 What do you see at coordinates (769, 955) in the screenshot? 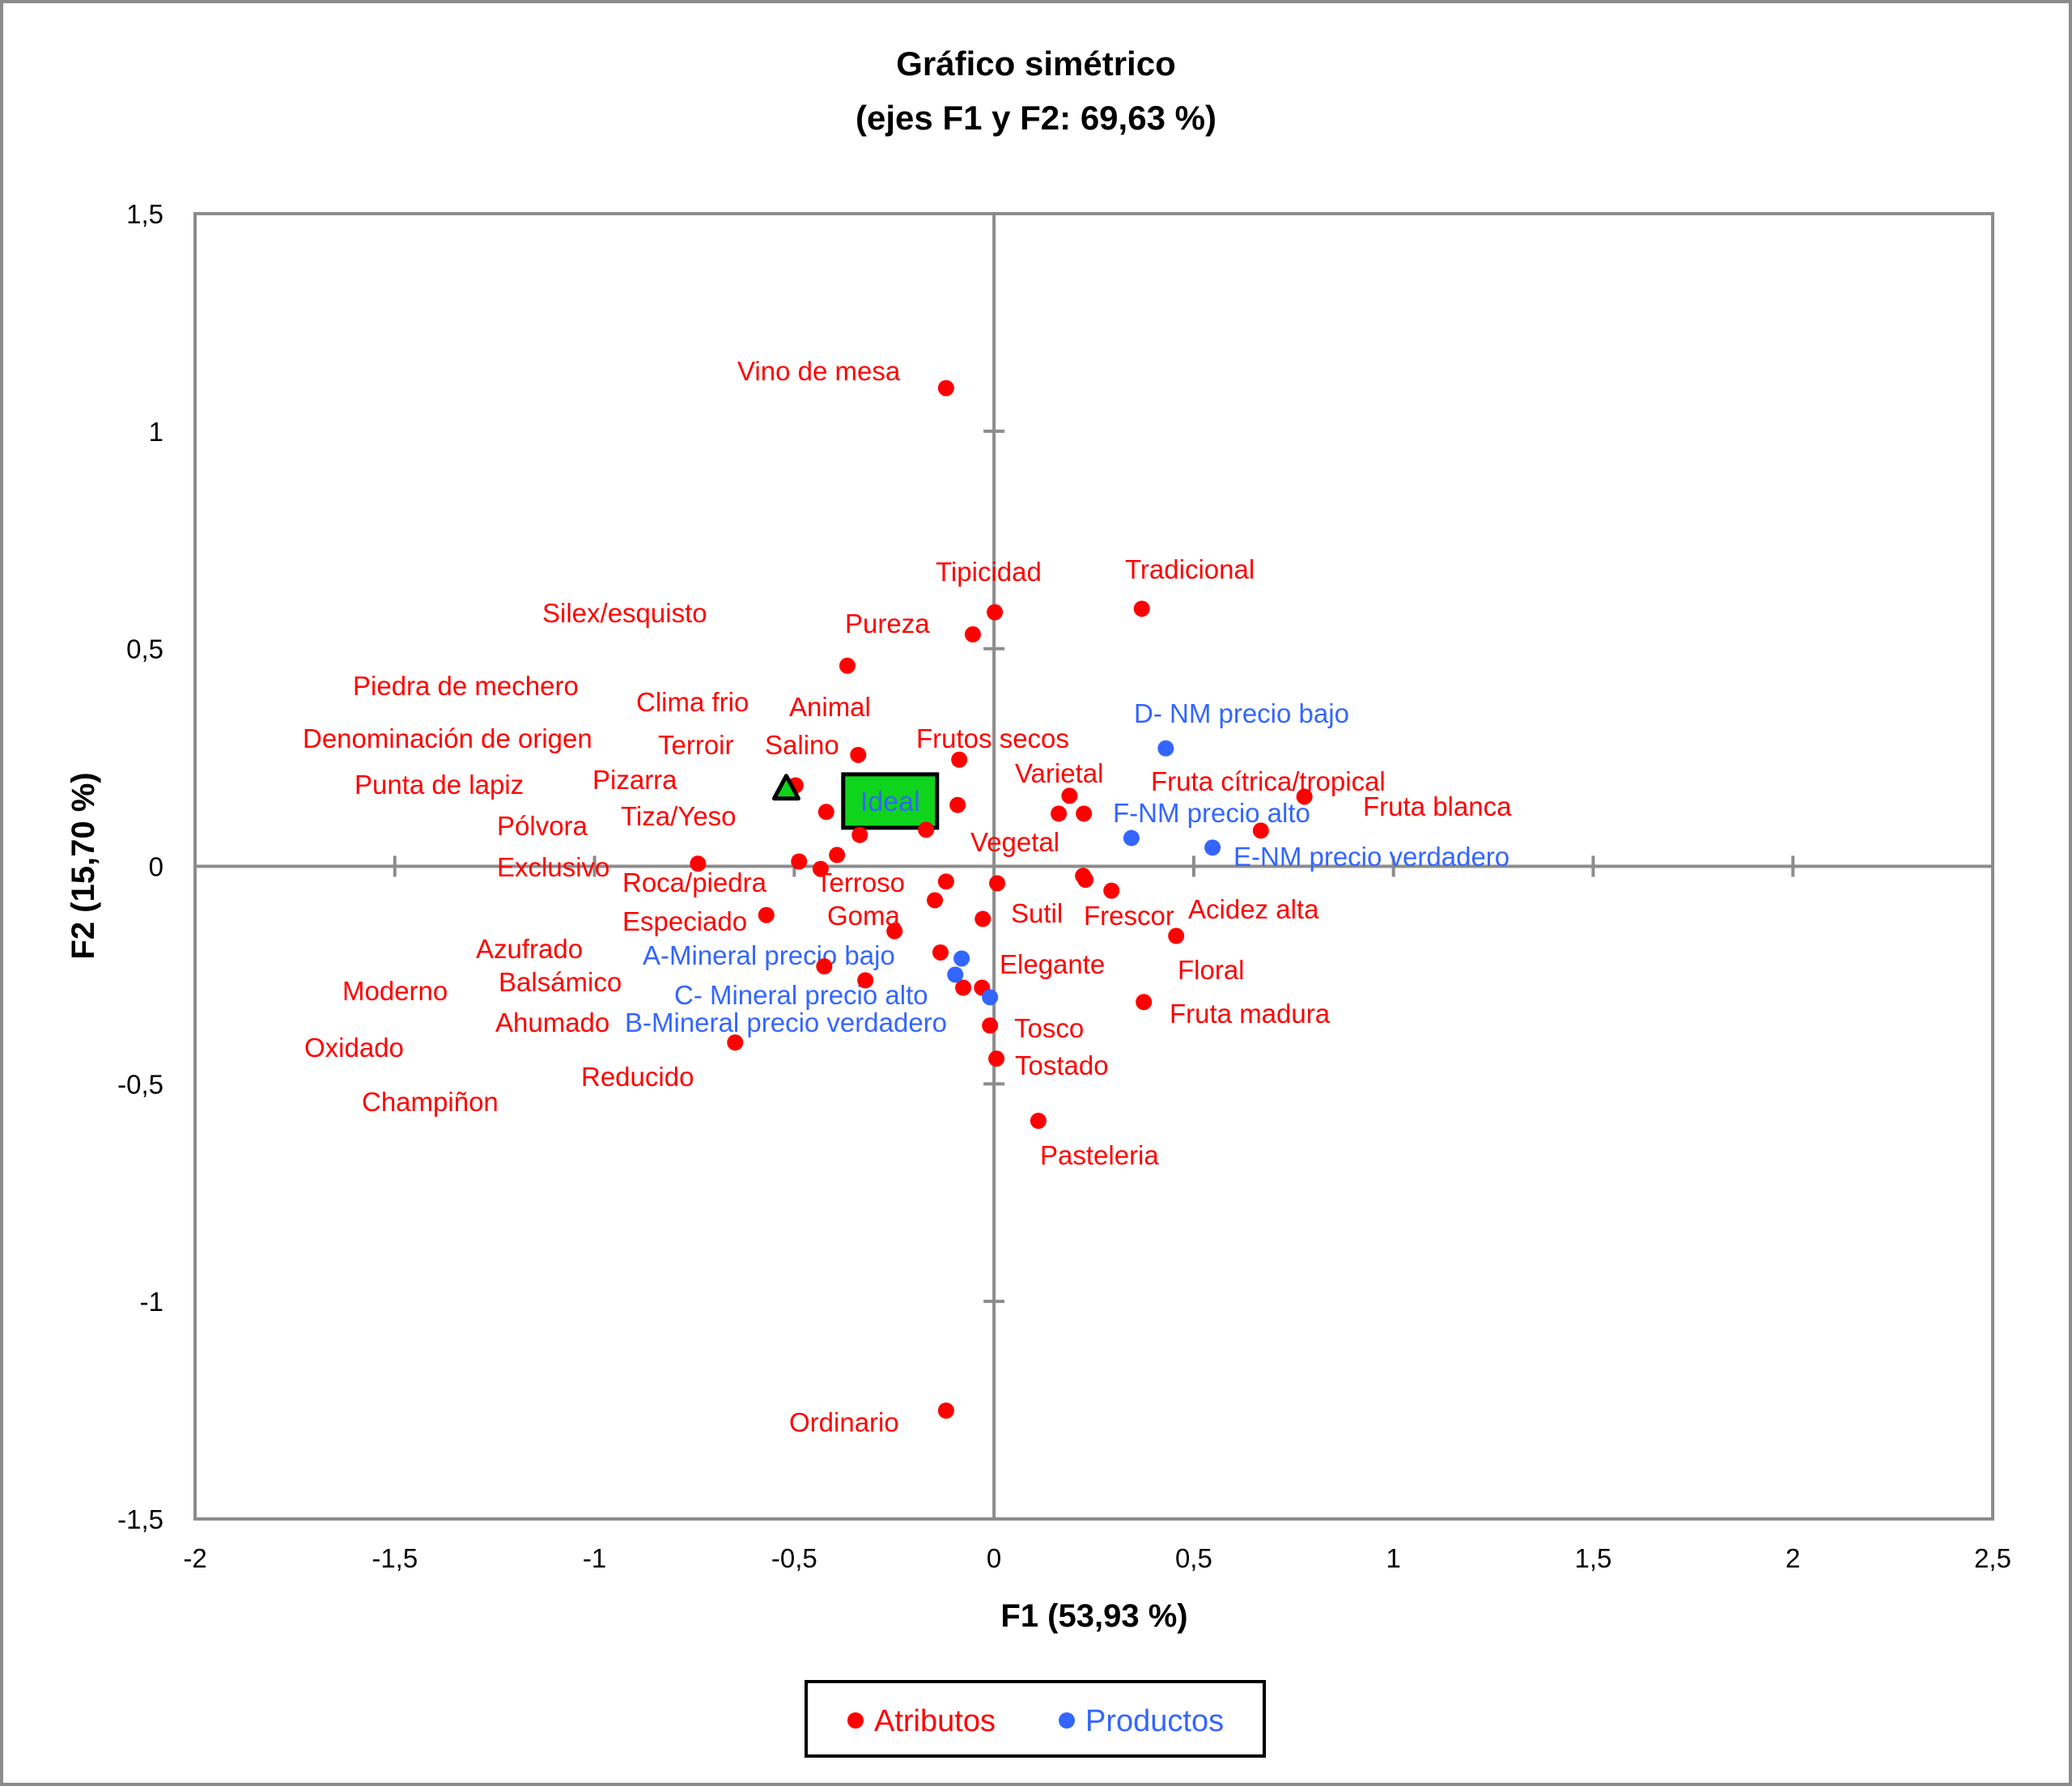
I see `product-label: A-Mineral precio bajo` at bounding box center [769, 955].